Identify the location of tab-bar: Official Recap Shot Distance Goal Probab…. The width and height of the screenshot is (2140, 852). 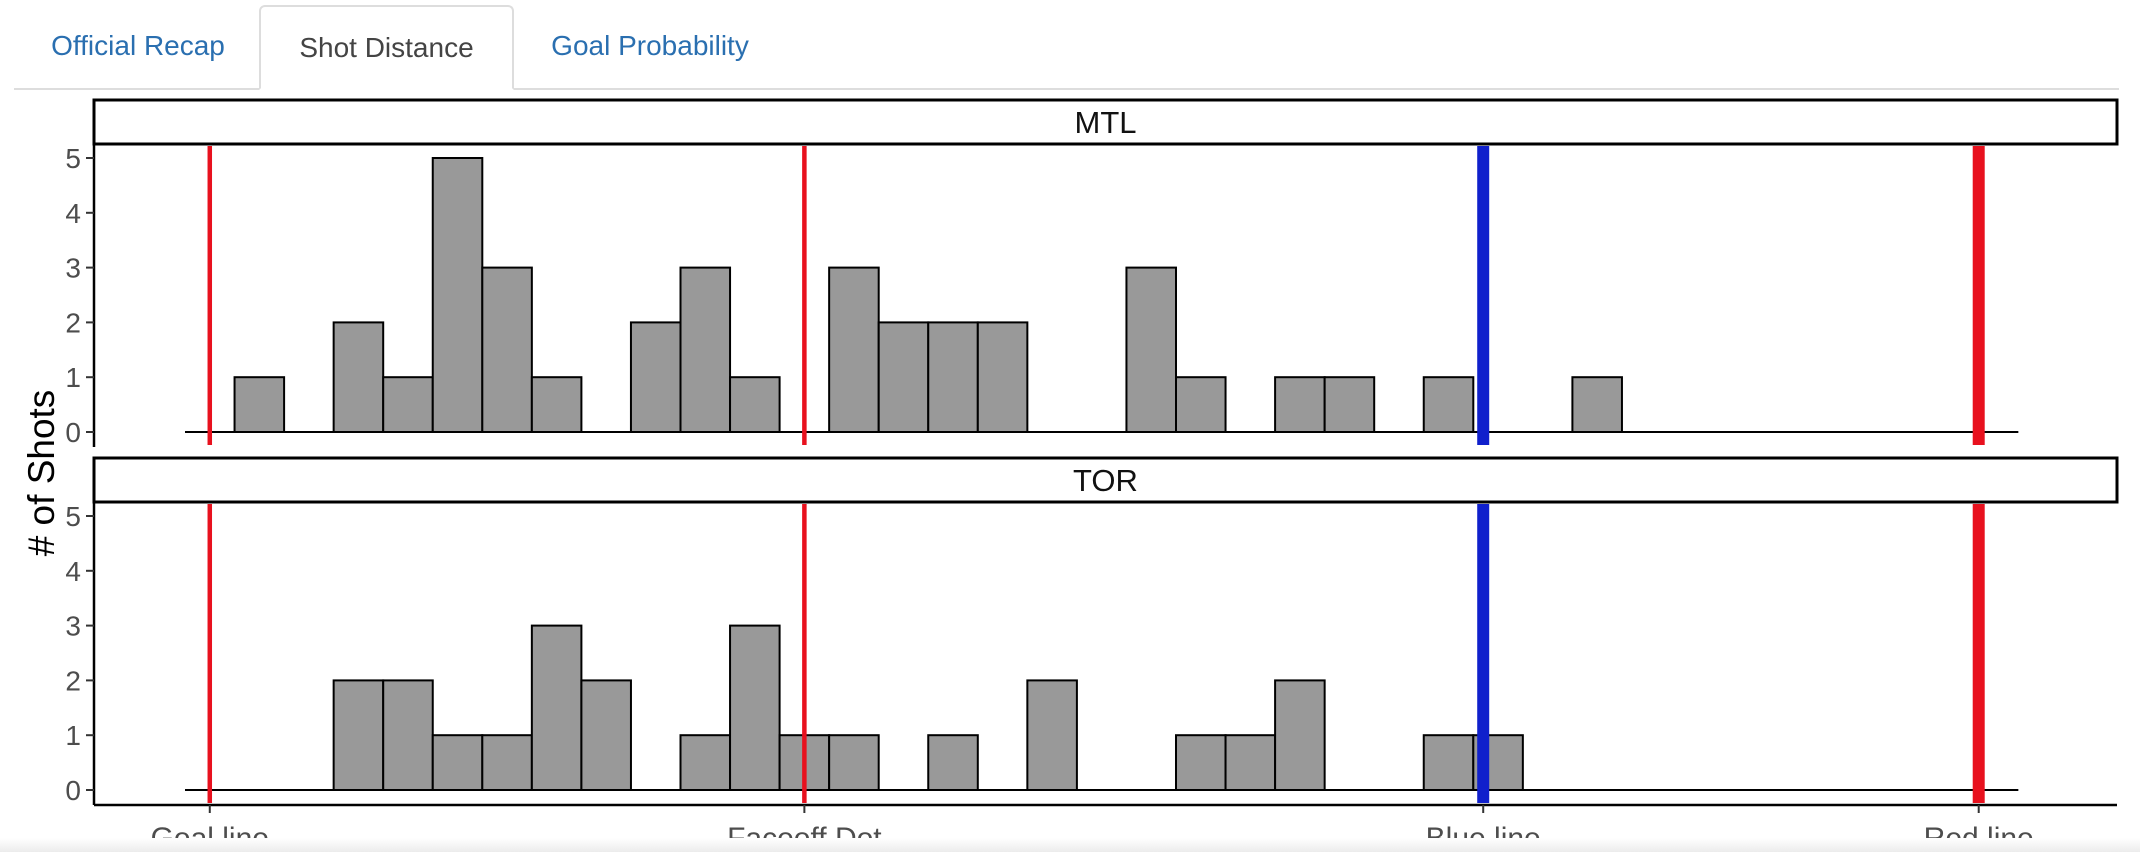
(1066, 45).